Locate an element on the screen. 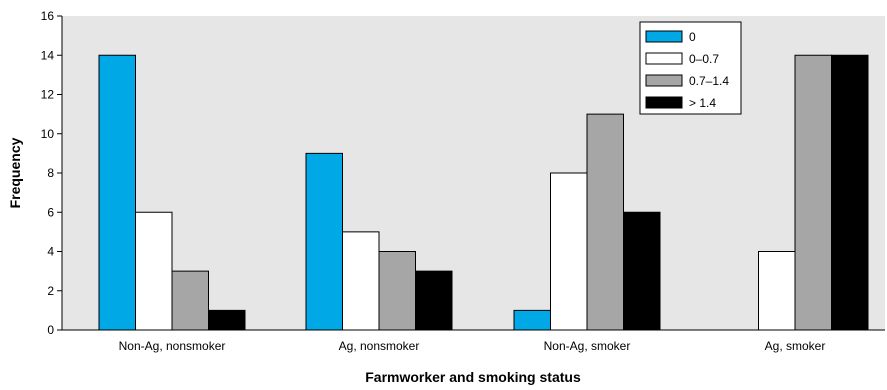  legend: 0 0–0.7 0.7–1.4 > 1.4 is located at coordinates (690, 68).